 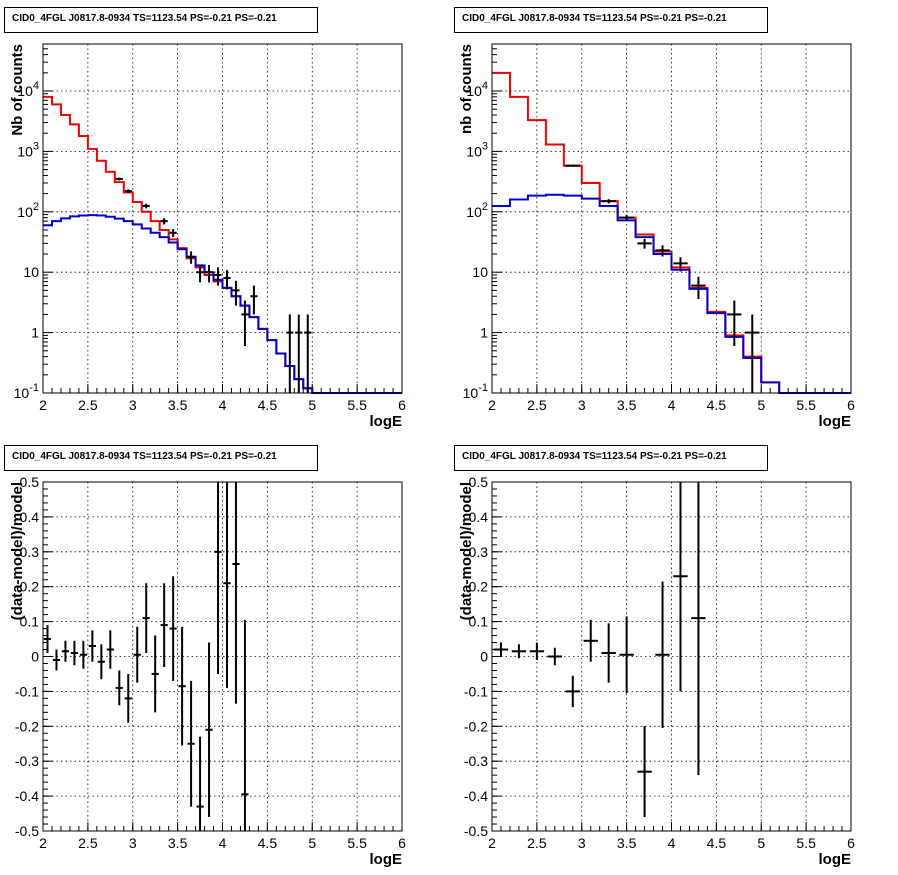 I want to click on y-axis-label: nb of counts, so click(x=466, y=89).